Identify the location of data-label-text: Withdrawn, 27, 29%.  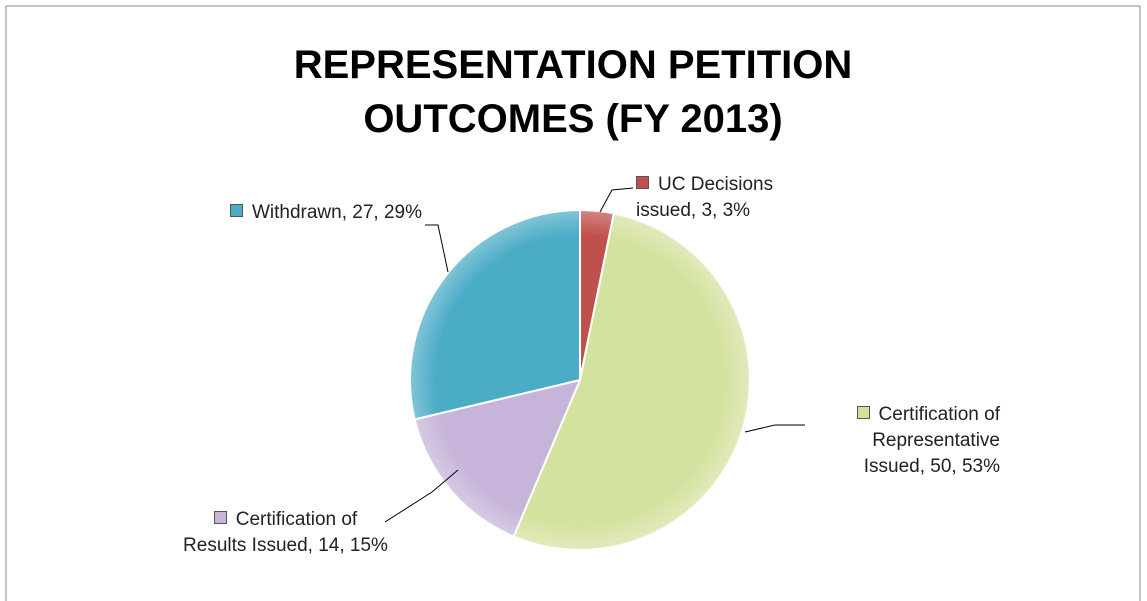
(336, 212).